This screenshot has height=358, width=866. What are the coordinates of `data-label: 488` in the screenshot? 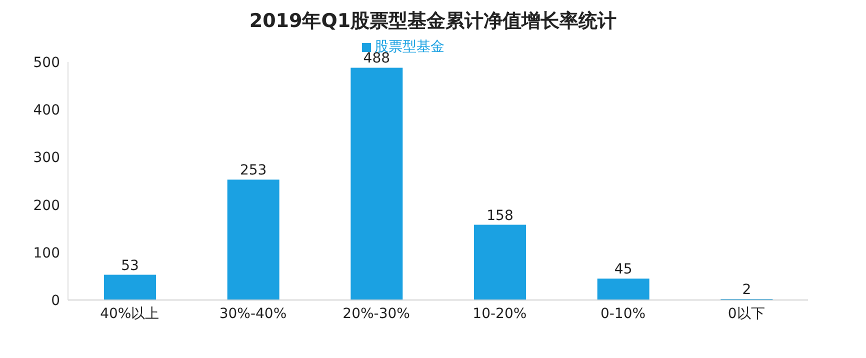 It's located at (376, 58).